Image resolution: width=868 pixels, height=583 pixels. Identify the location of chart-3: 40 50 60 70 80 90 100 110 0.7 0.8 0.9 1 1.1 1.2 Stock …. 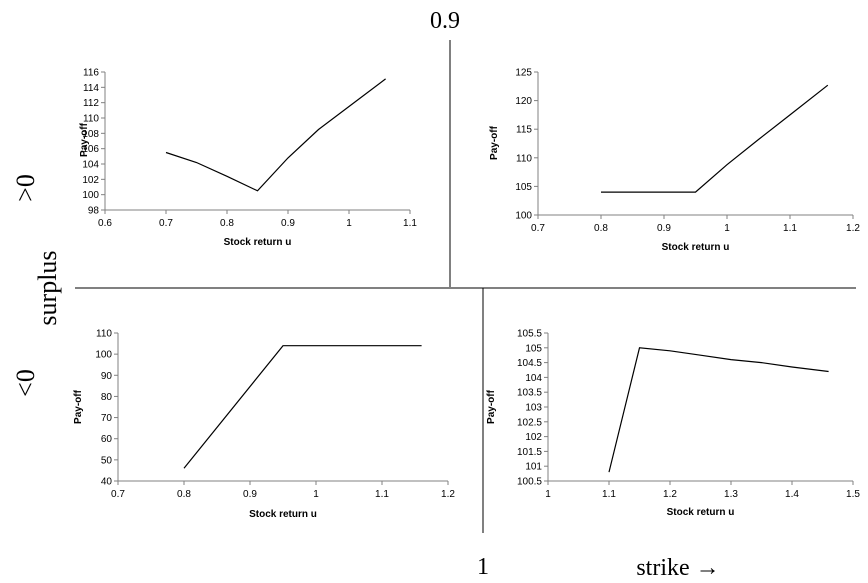
(264, 425).